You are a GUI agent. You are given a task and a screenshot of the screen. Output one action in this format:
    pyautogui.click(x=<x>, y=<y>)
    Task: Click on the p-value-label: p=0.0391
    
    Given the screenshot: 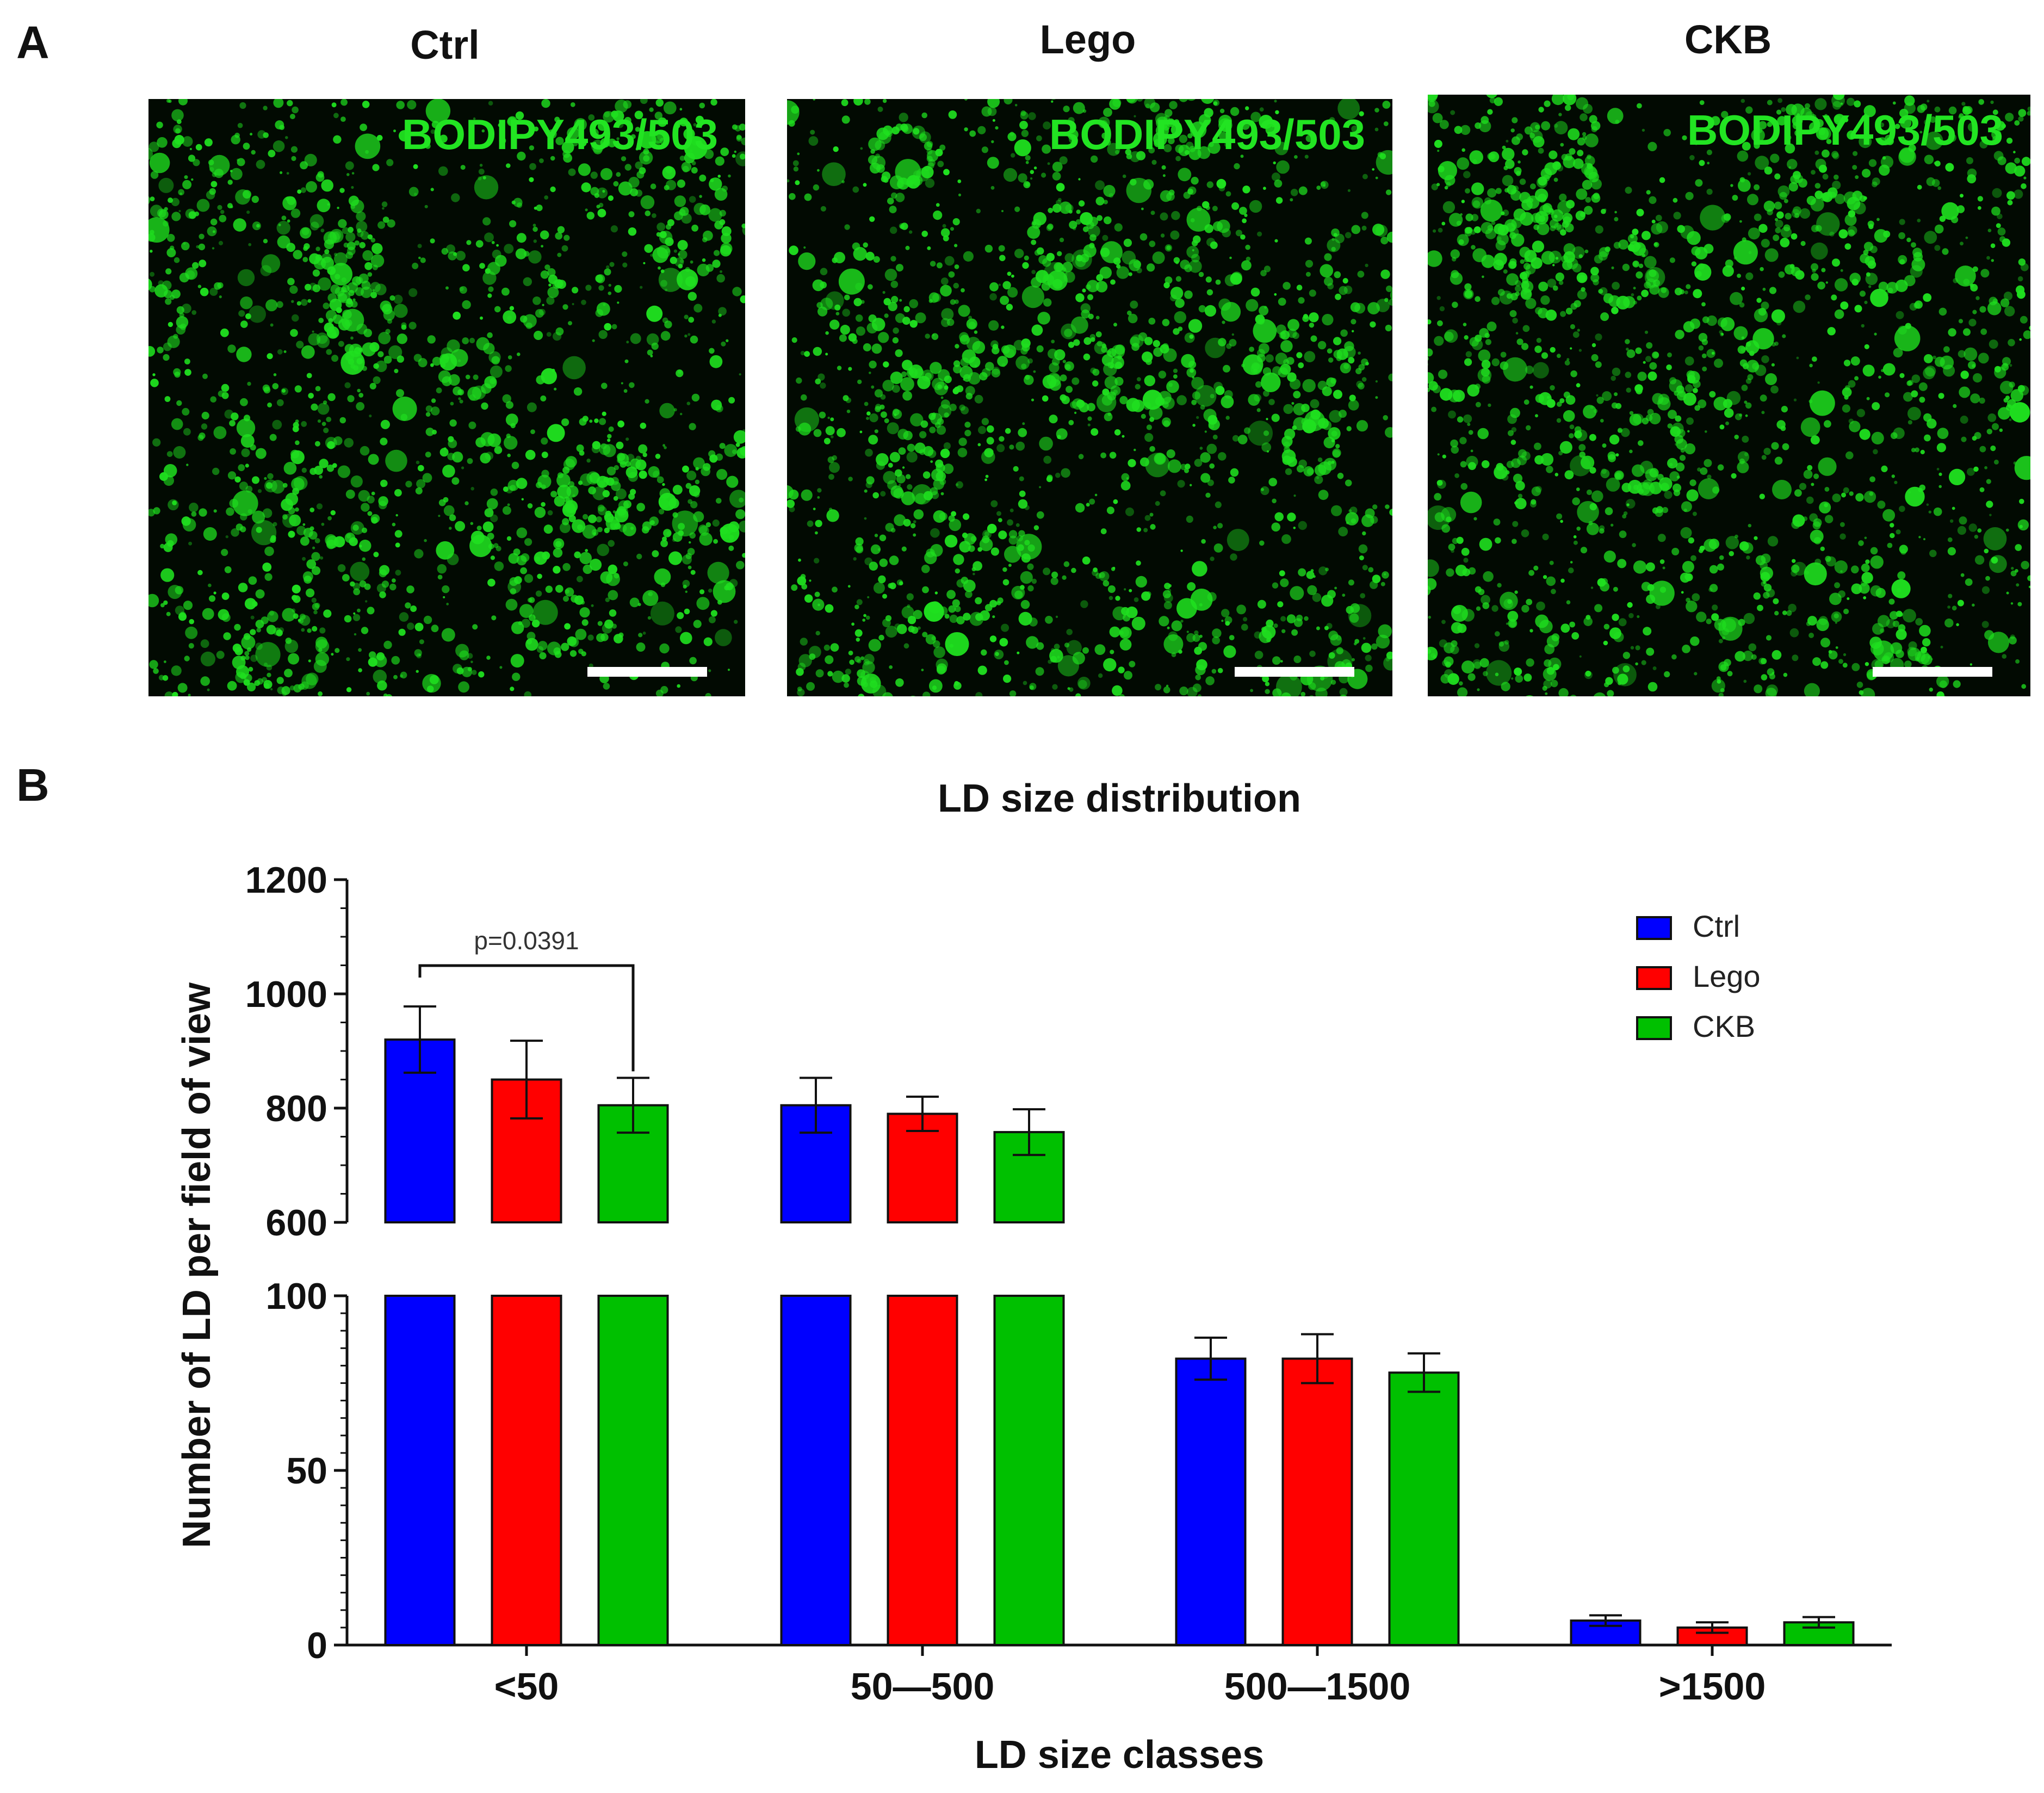 What is the action you would take?
    pyautogui.click(x=526, y=940)
    